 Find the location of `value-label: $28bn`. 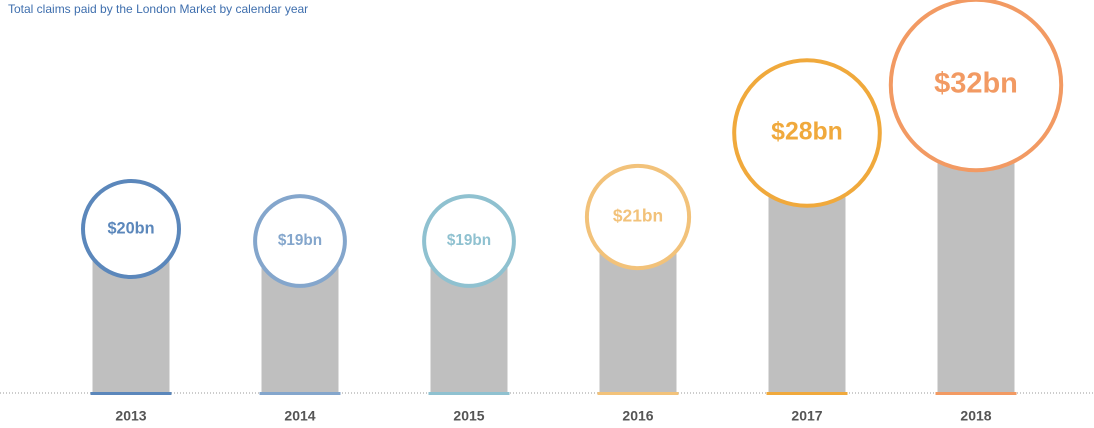

value-label: $28bn is located at coordinates (807, 132).